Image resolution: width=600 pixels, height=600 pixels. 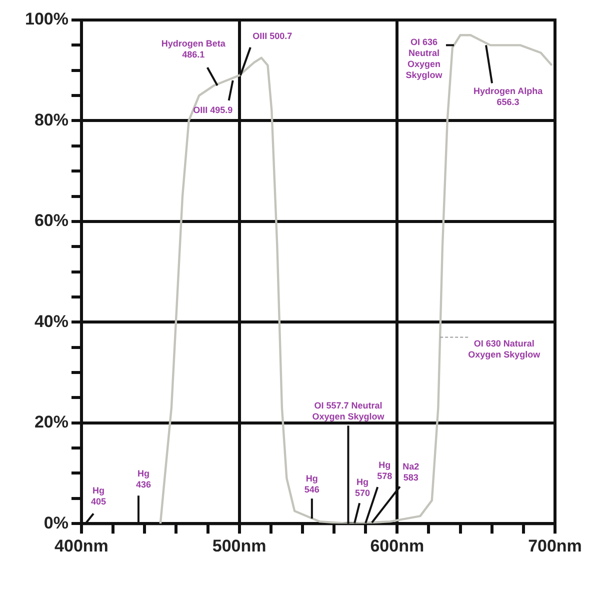 What do you see at coordinates (508, 97) in the screenshot?
I see `annotation: Hydrogen Alpha 656.3` at bounding box center [508, 97].